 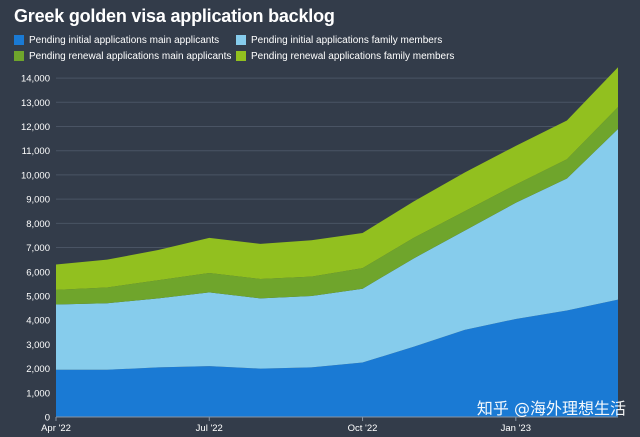 I want to click on x-tick-label: Oct '22, so click(x=363, y=428).